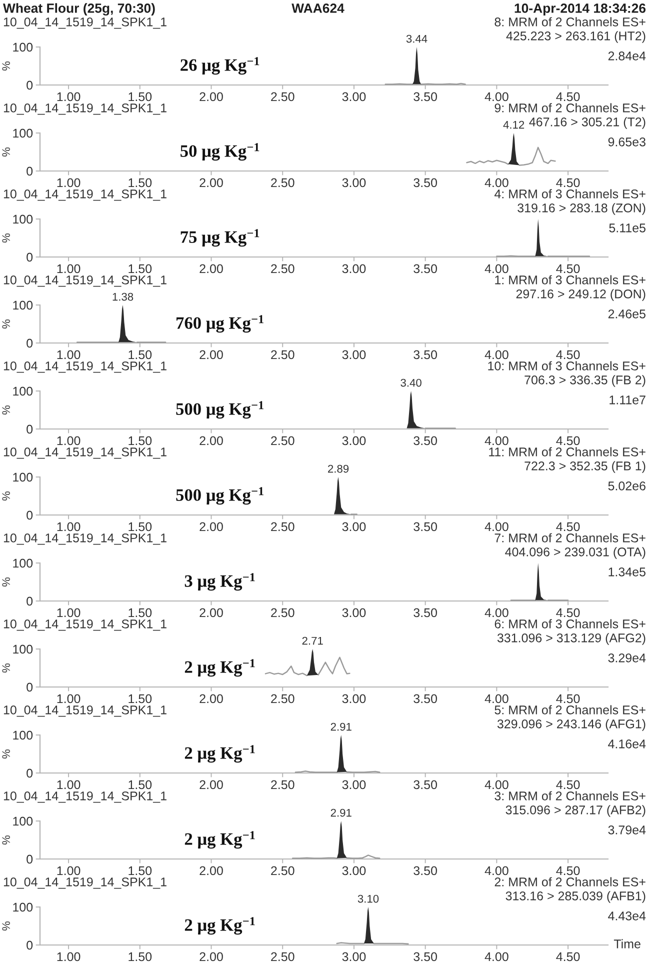  What do you see at coordinates (585, 467) in the screenshot?
I see `text: 722.3 > 352.35 (FB 1)` at bounding box center [585, 467].